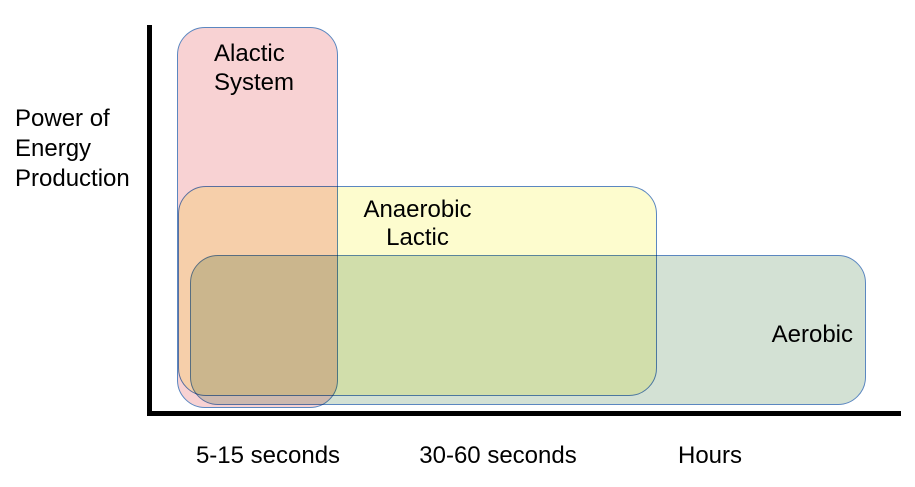 The height and width of the screenshot is (487, 915). I want to click on anaerobic-label-line-2: Lactic, so click(417, 237).